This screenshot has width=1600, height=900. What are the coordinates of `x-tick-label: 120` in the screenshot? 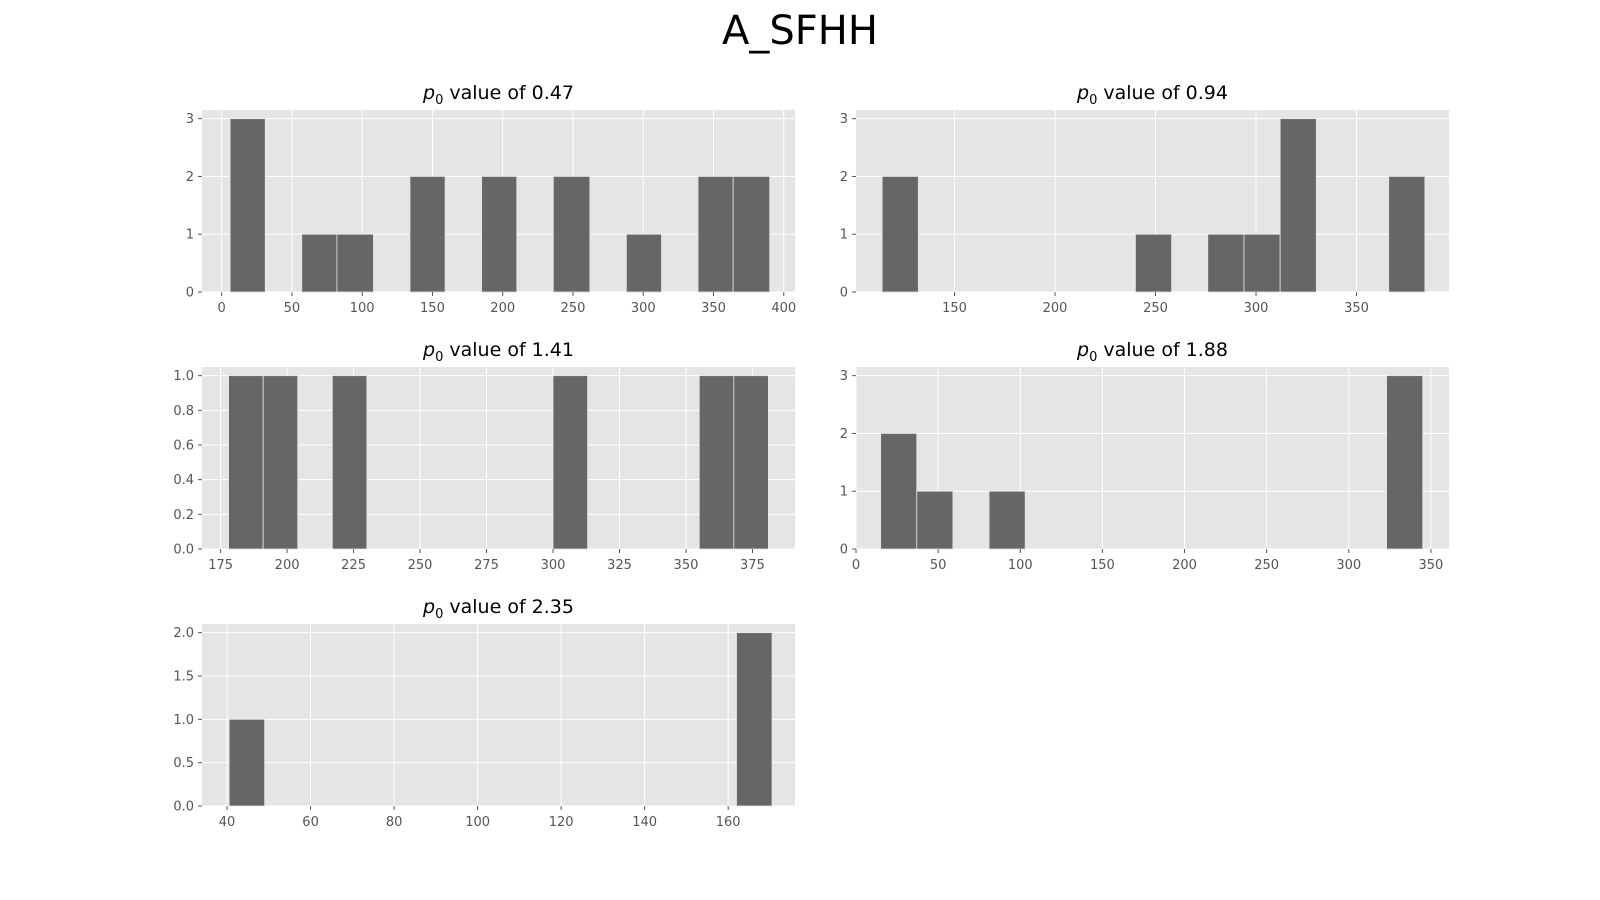 It's located at (561, 822).